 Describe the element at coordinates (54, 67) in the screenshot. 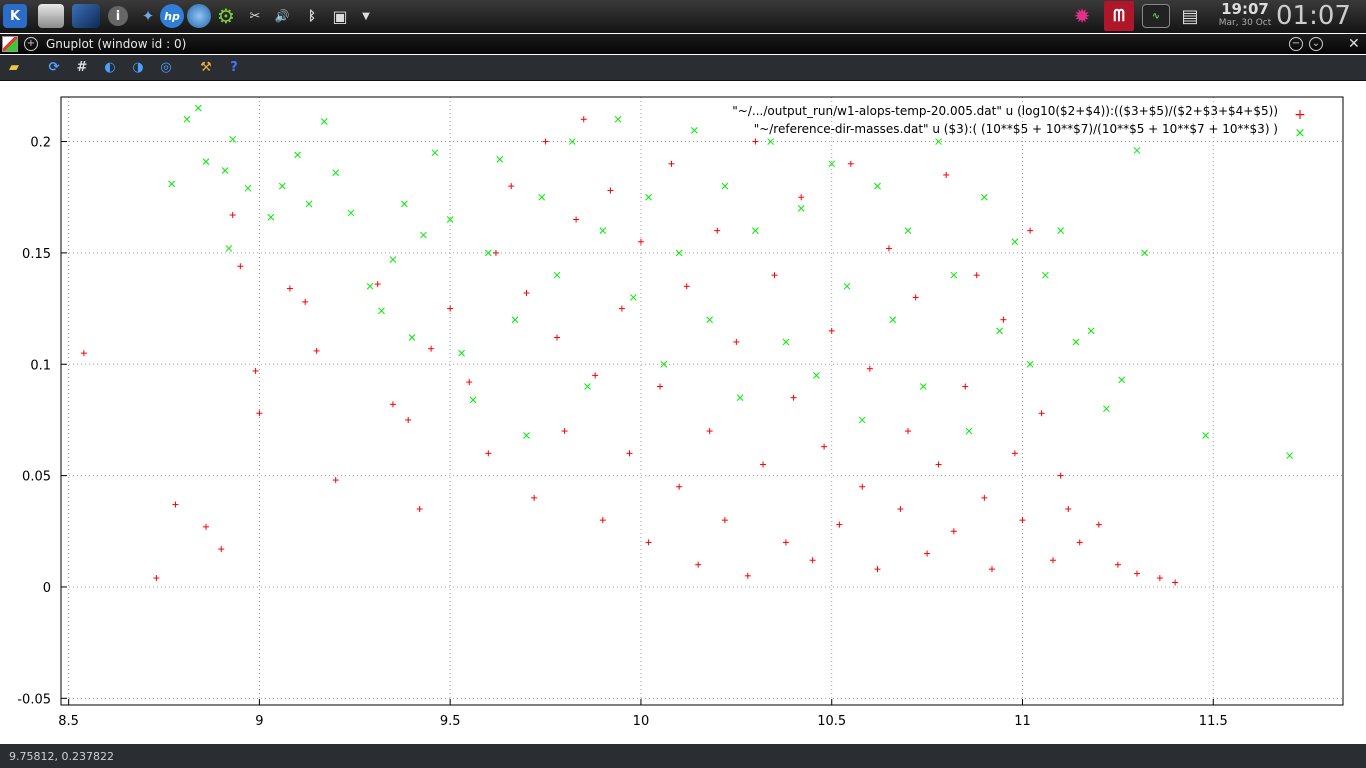

I see `replot-icon: ⟳` at that location.